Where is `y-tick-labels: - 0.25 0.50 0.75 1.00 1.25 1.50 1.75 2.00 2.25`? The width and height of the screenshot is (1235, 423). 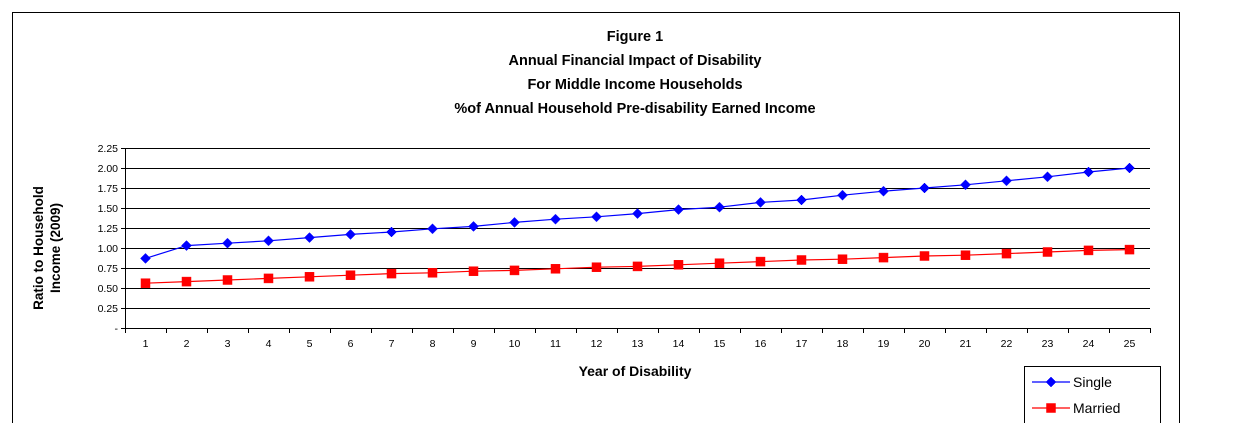 y-tick-labels: - 0.25 0.50 0.75 1.00 1.25 1.50 1.75 2.00 2.25 is located at coordinates (108, 239).